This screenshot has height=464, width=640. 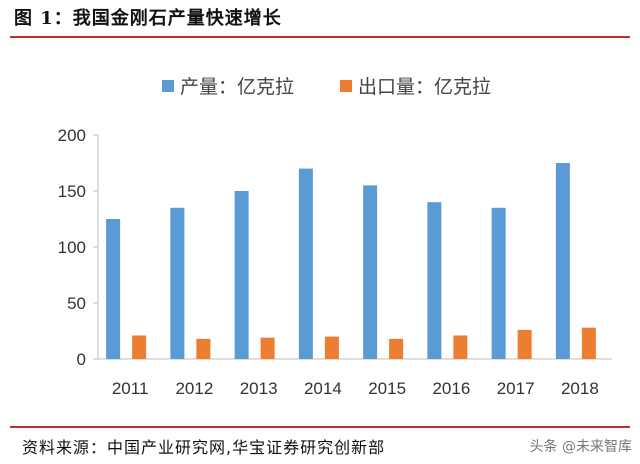 I want to click on x-tick-label: 2012, so click(x=194, y=388).